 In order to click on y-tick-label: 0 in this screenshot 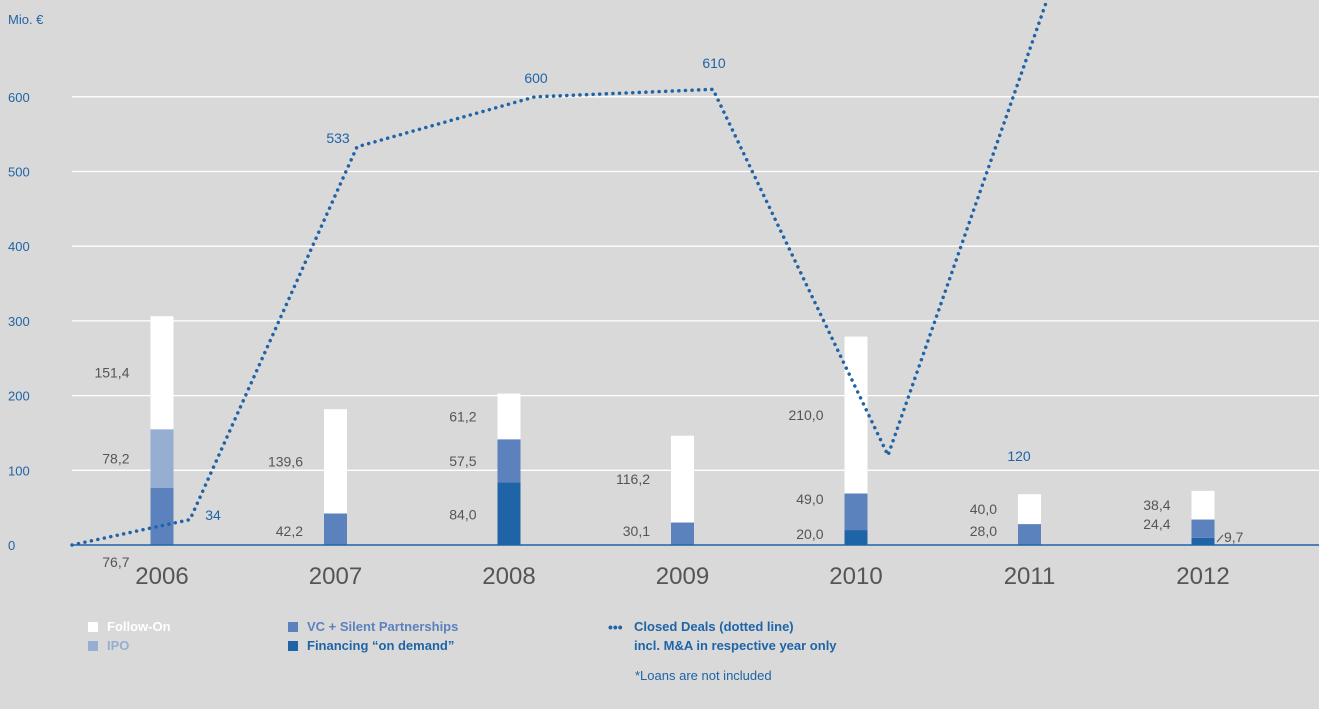, I will do `click(11, 545)`.